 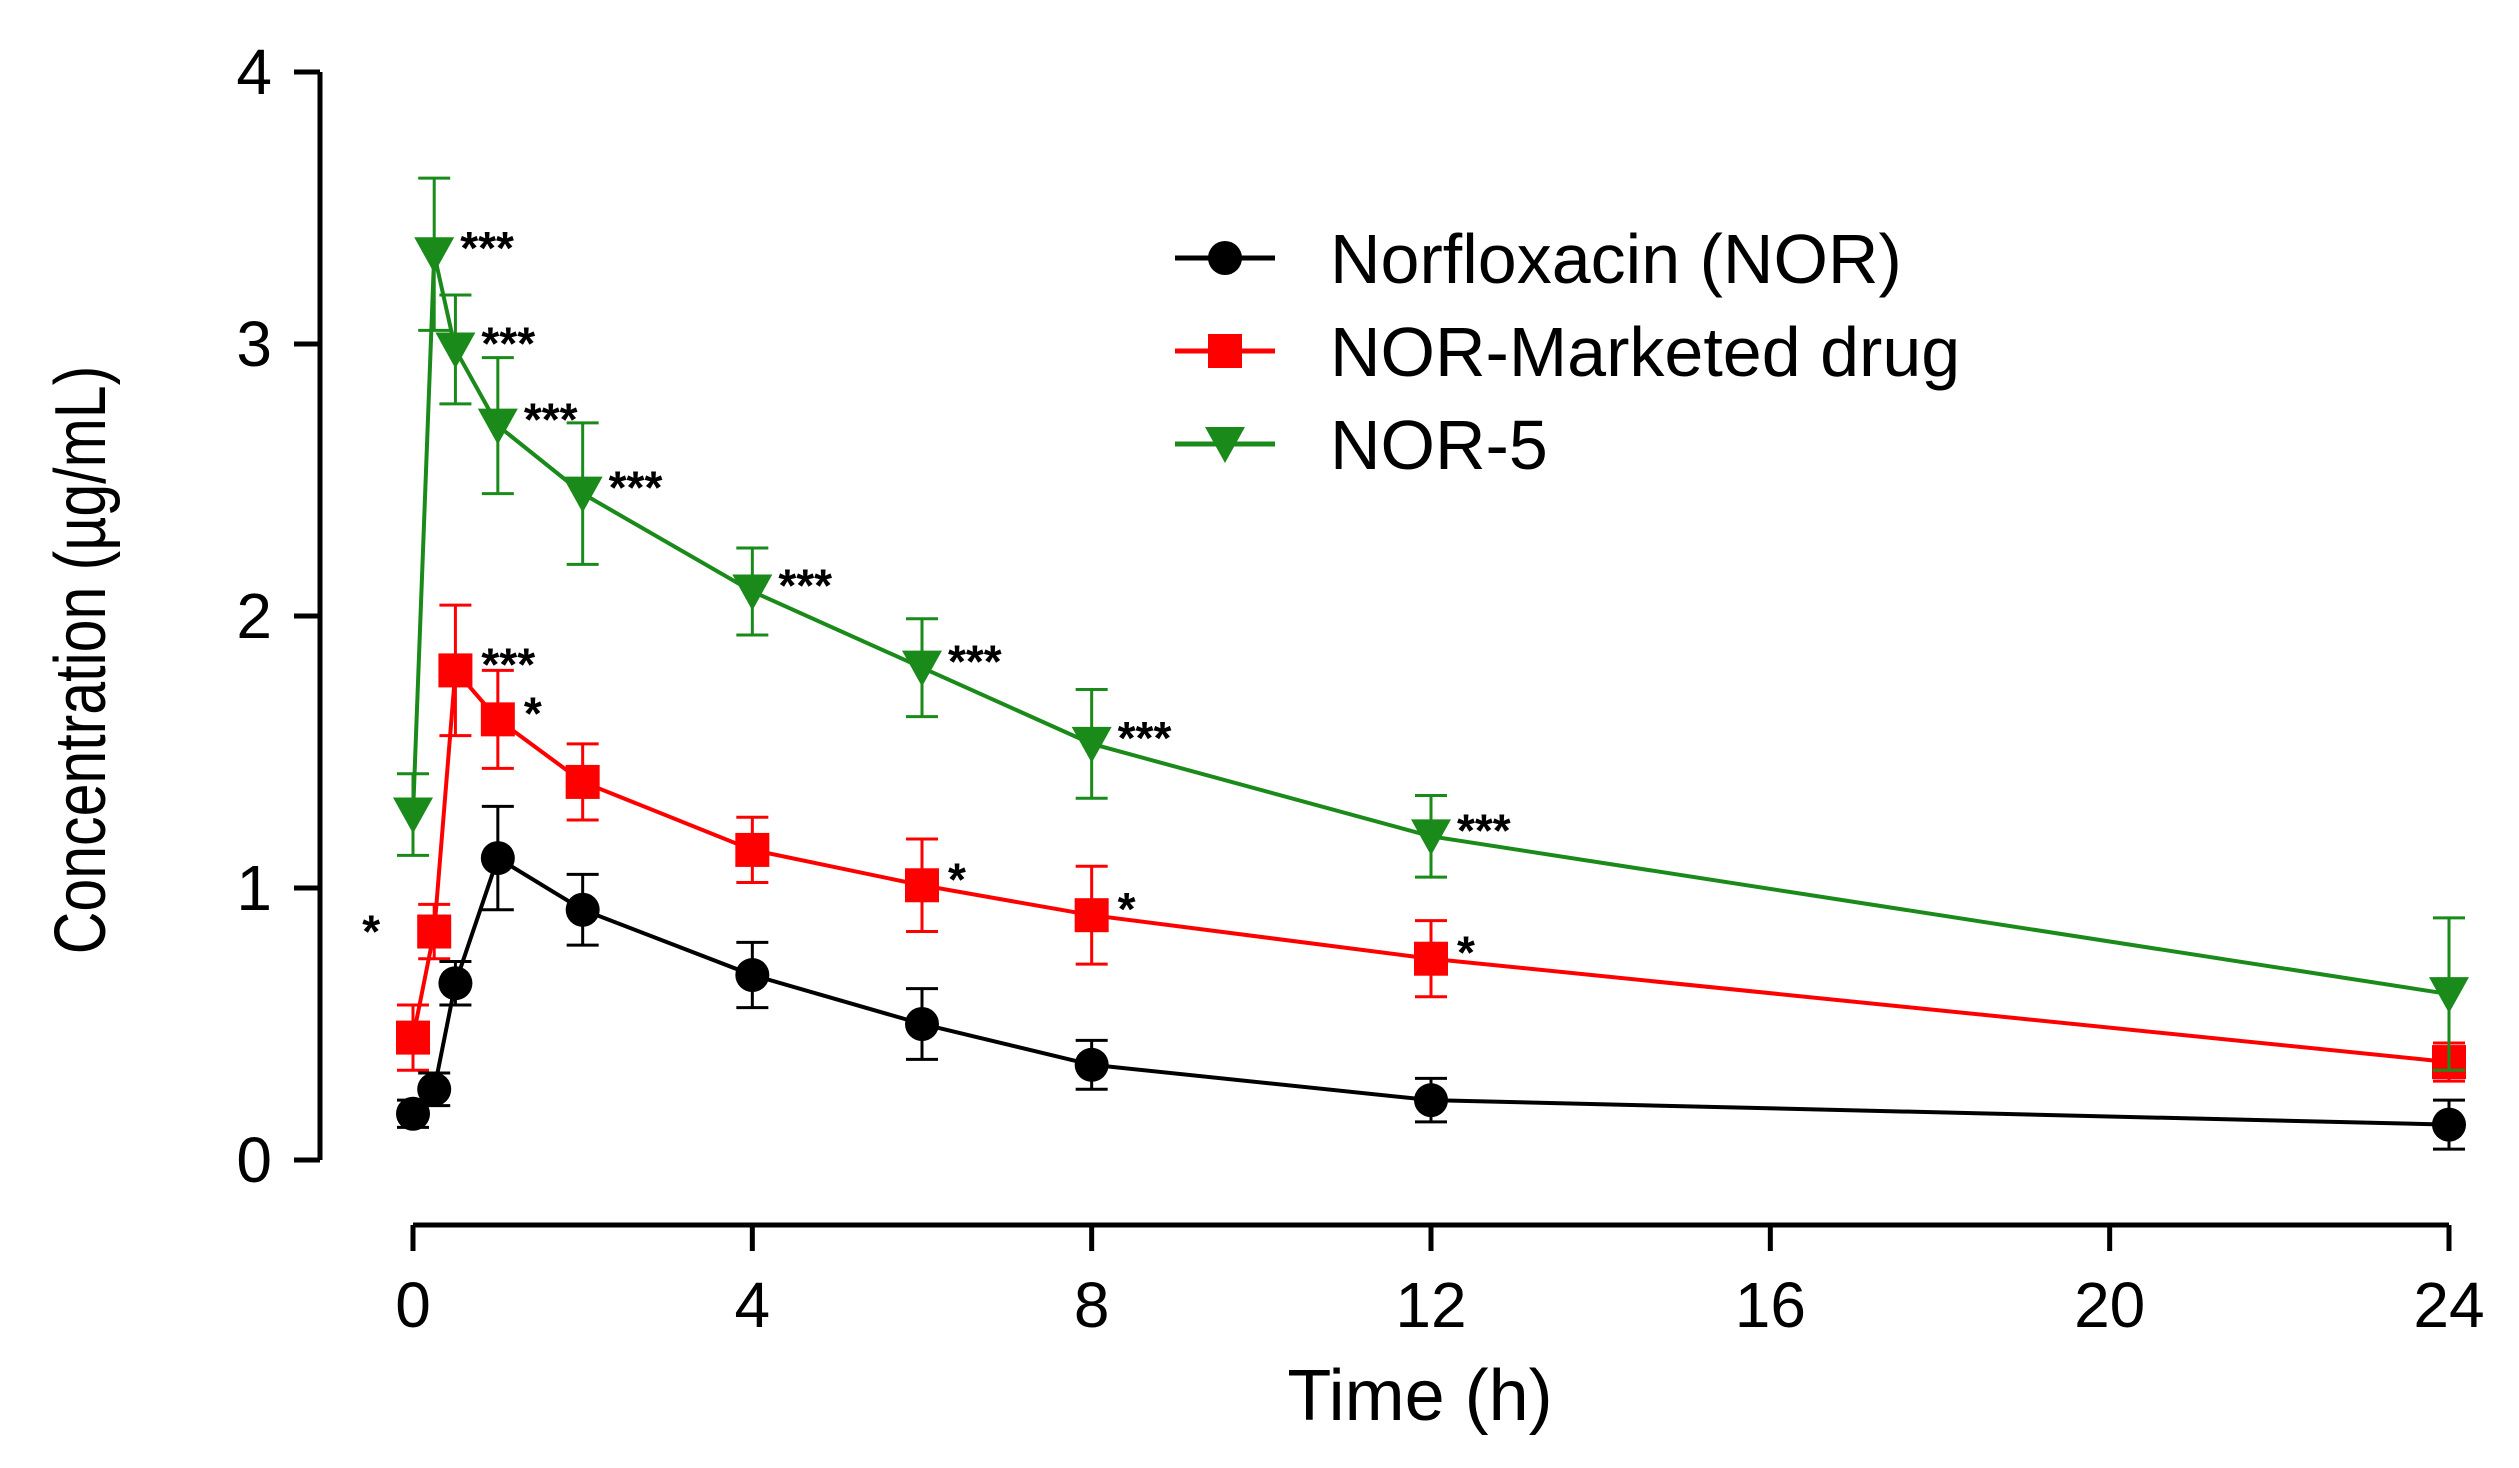 I want to click on y-tick-label: 1, so click(x=254, y=888).